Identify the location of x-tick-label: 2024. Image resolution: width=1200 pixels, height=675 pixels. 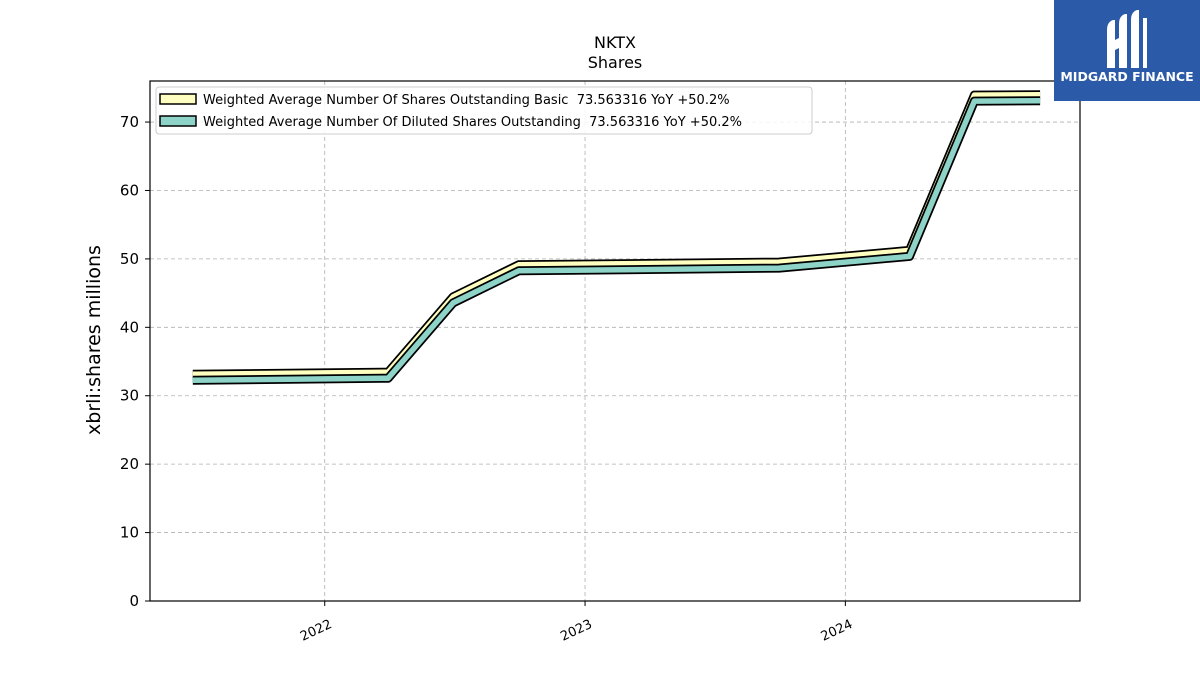
(837, 631).